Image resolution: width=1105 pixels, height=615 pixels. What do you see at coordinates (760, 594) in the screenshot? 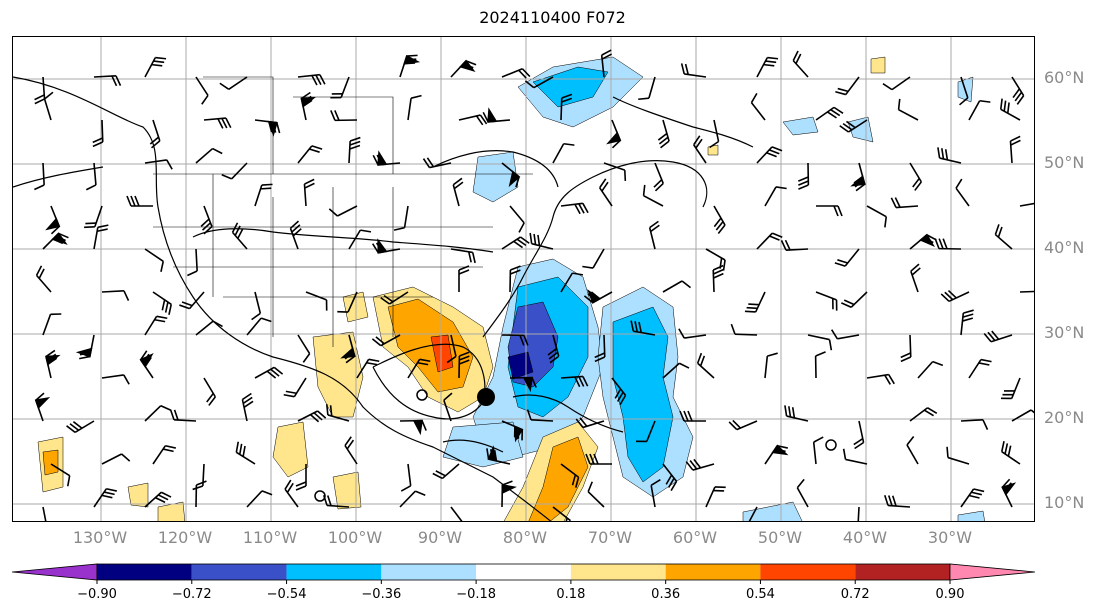
I see `colorbar-tick-label: 0.54` at bounding box center [760, 594].